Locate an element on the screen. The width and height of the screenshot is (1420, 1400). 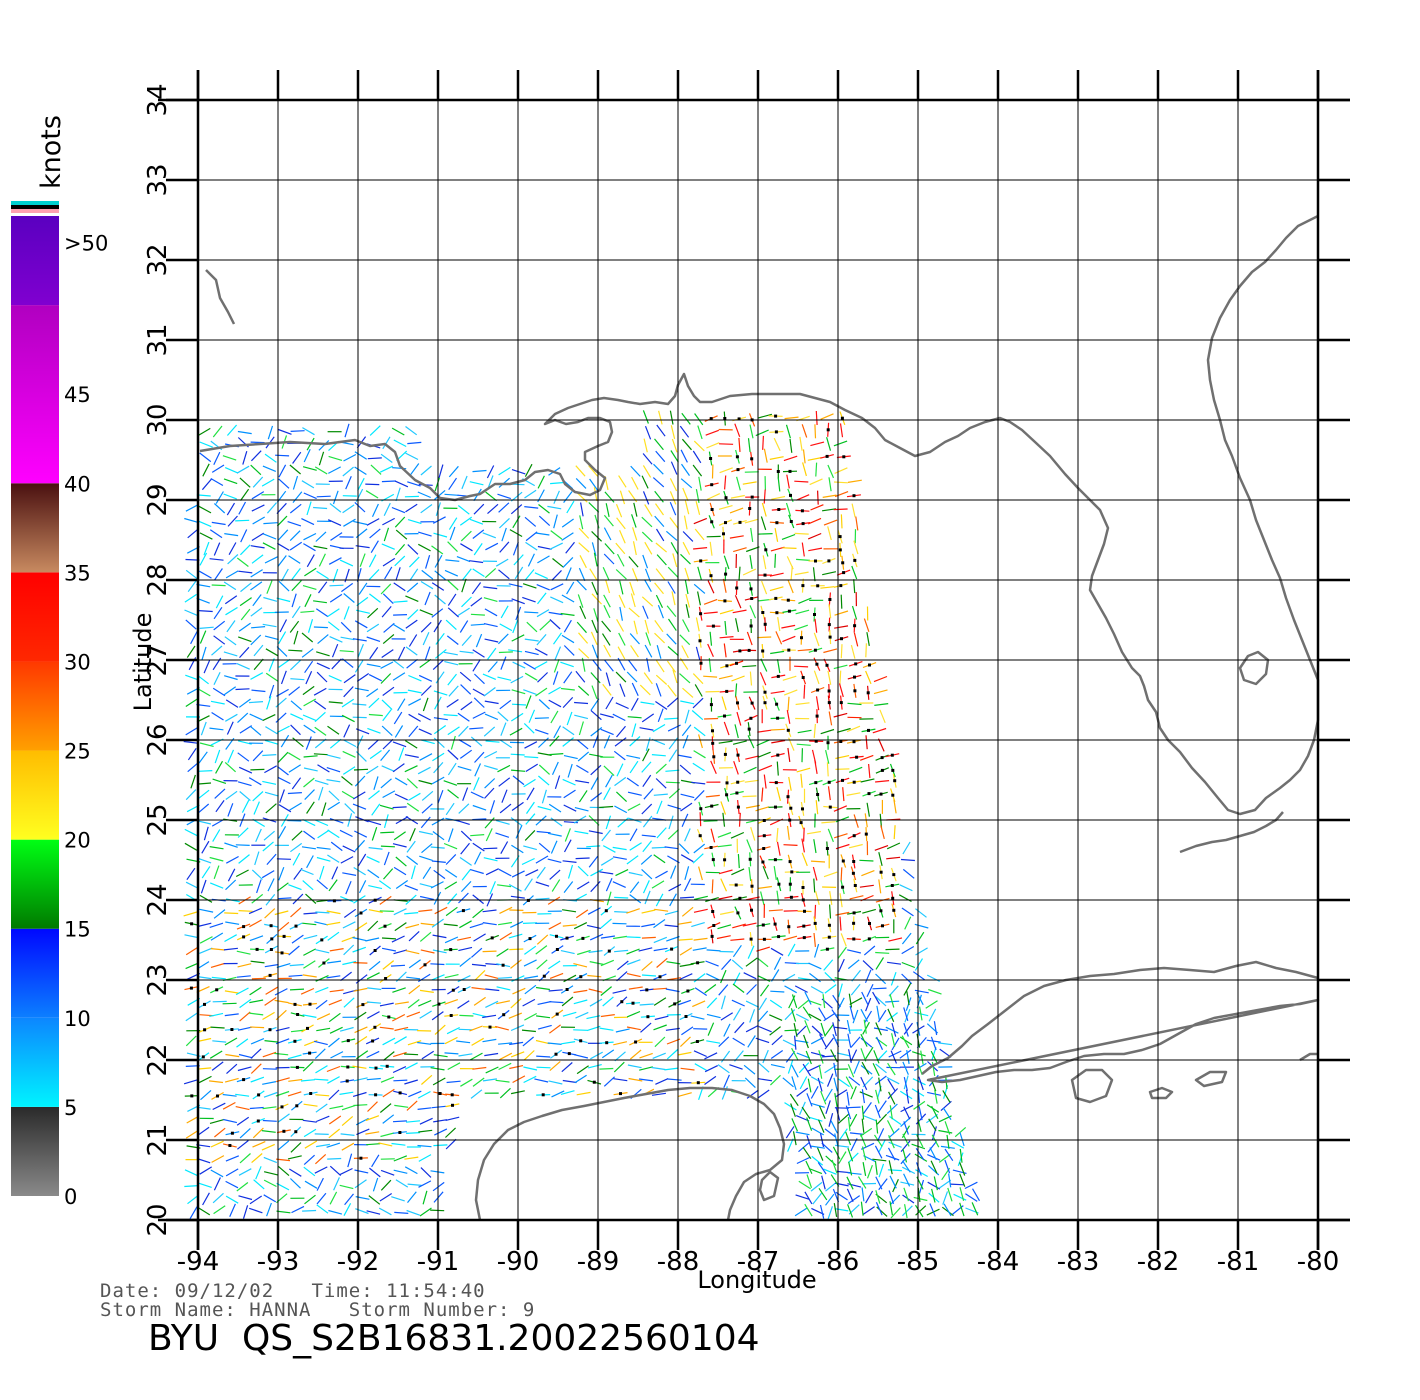
colorbar-label: >50 is located at coordinates (86, 244).